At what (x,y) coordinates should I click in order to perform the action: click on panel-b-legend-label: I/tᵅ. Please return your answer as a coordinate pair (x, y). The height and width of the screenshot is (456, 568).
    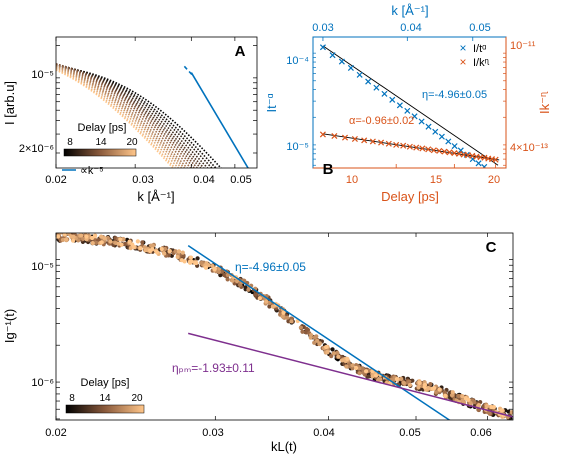
    Looking at the image, I should click on (479, 49).